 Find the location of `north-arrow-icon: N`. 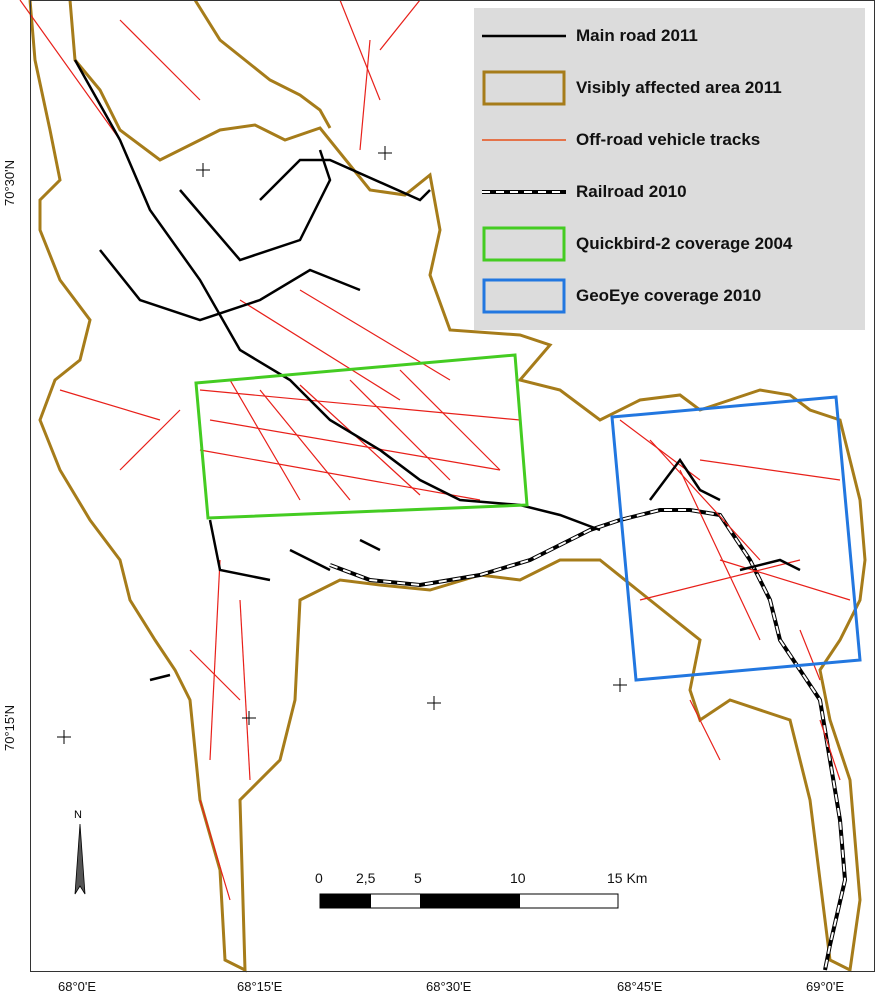

north-arrow-icon: N is located at coordinates (80, 852).